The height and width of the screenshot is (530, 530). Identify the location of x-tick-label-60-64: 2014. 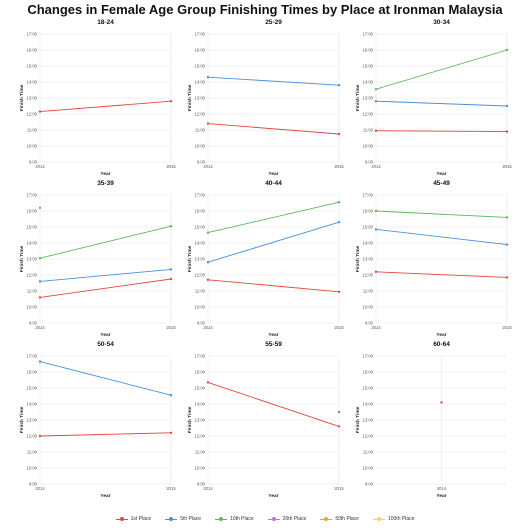
(442, 488).